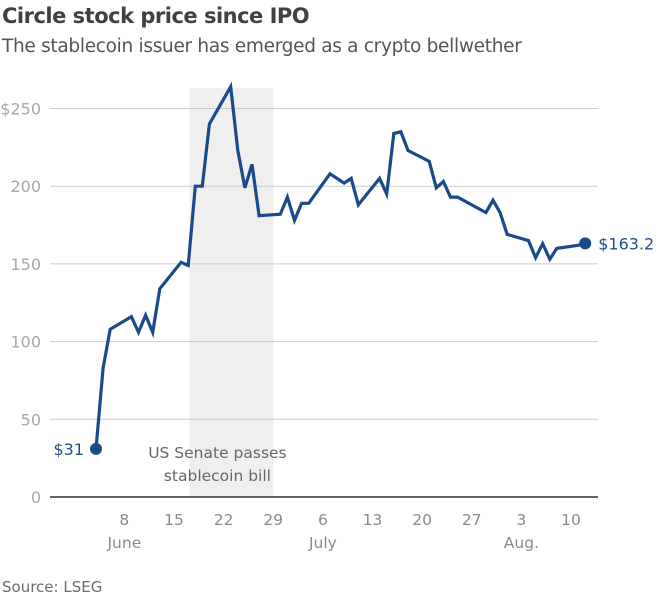 The width and height of the screenshot is (656, 600). I want to click on x-month-label: July, so click(322, 543).